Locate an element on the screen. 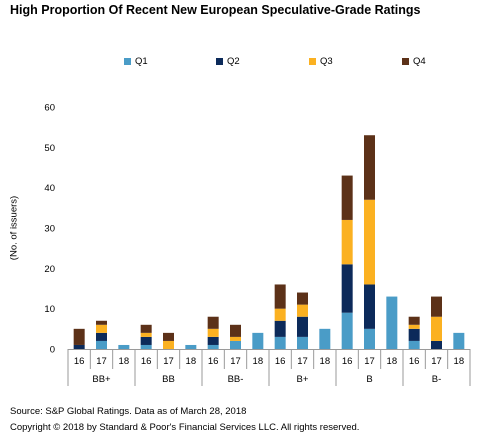 The width and height of the screenshot is (489, 439). x-tick-label-bbminus-18: 18 is located at coordinates (258, 361).